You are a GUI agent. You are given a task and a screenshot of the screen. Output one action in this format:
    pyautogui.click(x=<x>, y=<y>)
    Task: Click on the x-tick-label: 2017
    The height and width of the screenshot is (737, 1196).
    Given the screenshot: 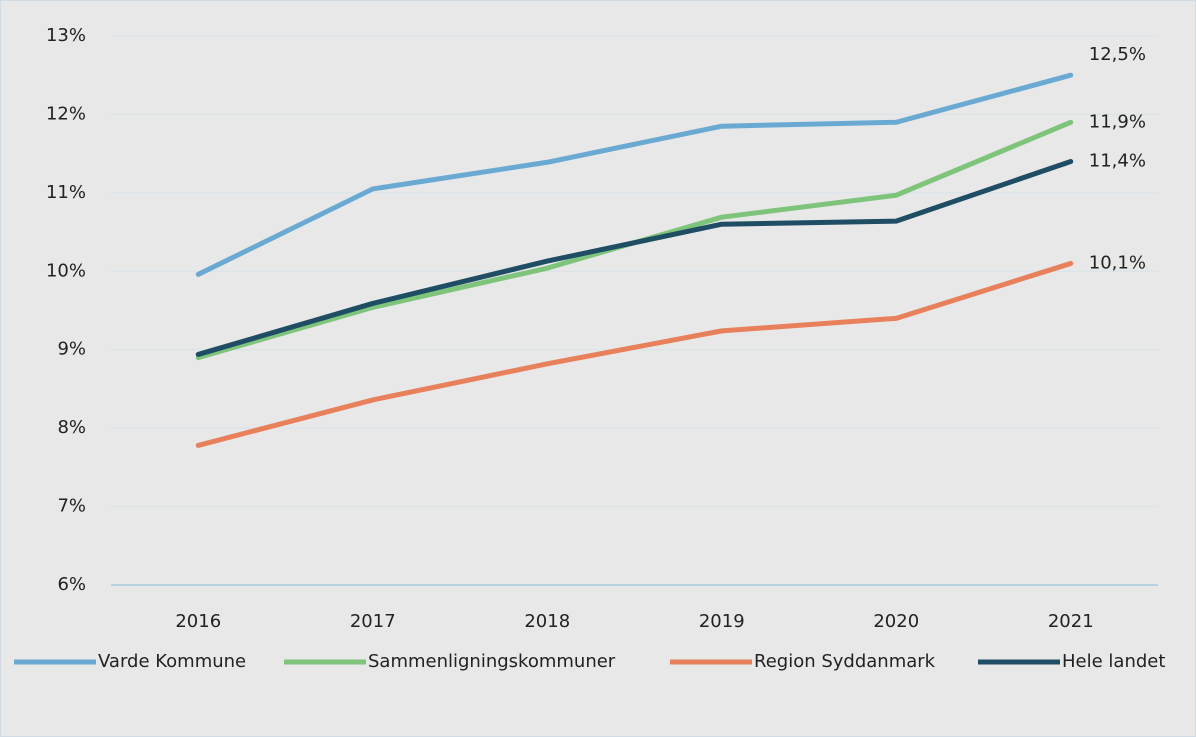 What is the action you would take?
    pyautogui.click(x=373, y=621)
    